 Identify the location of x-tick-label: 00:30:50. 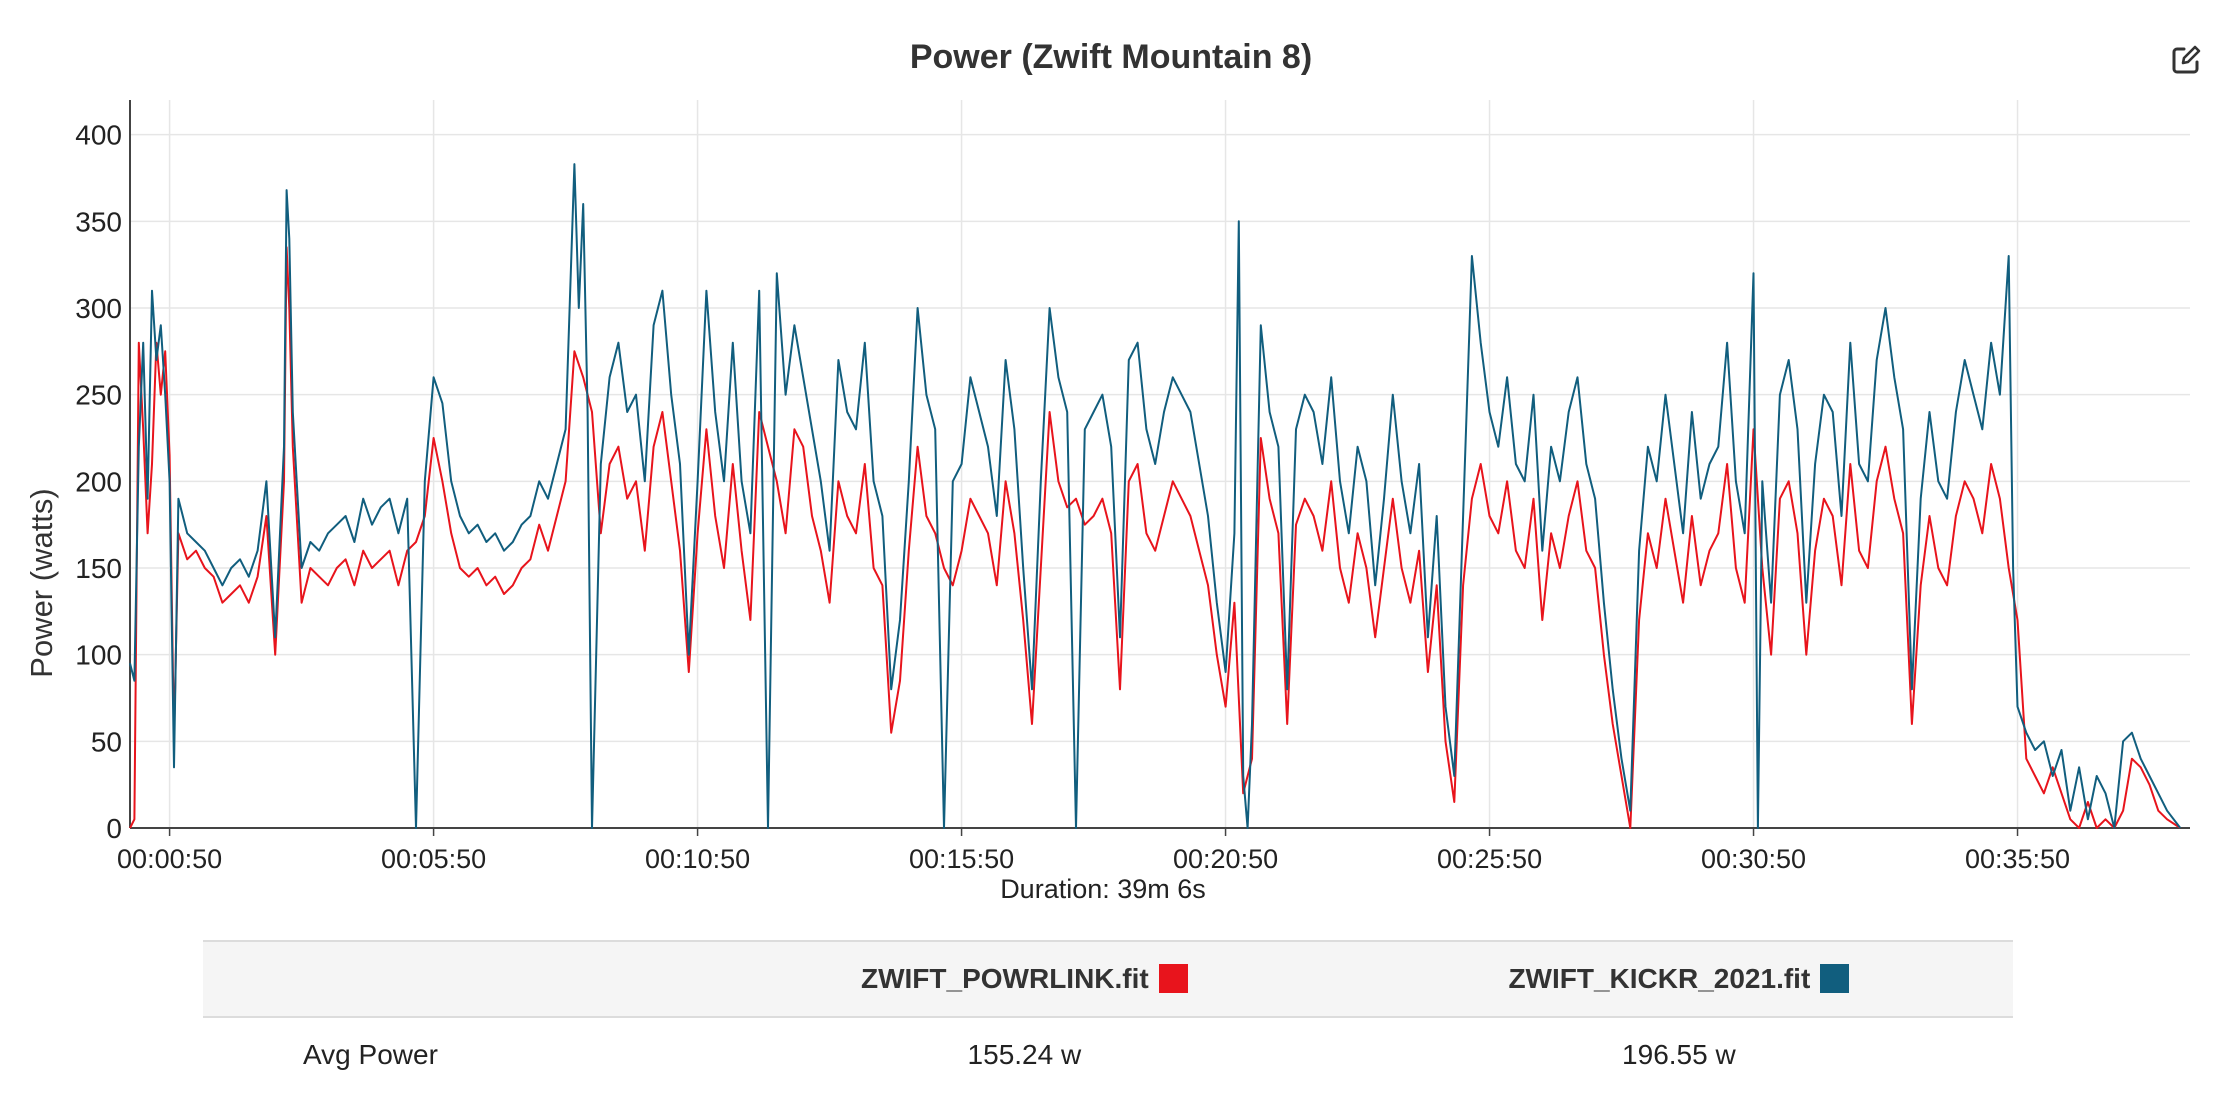
(1753, 859).